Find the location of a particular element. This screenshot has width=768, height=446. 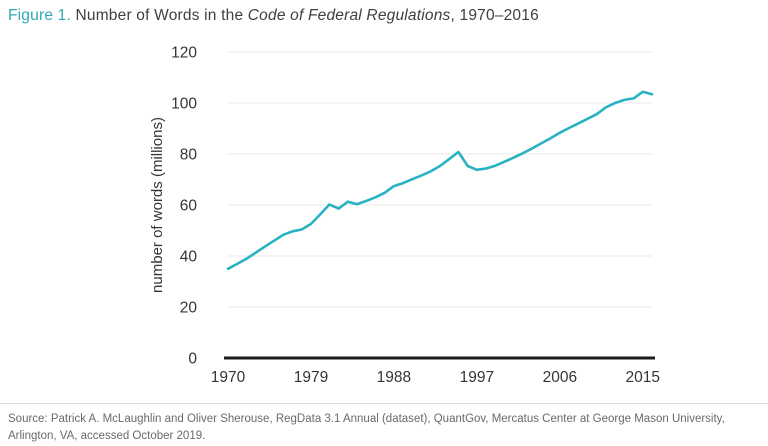

x-tick-label: 1979 is located at coordinates (311, 377).